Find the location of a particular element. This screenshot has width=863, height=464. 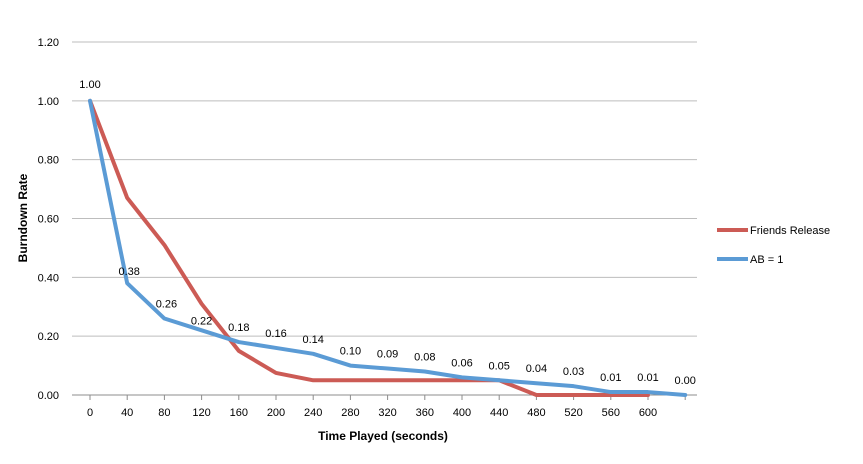

data-label: 0.10 is located at coordinates (350, 352).